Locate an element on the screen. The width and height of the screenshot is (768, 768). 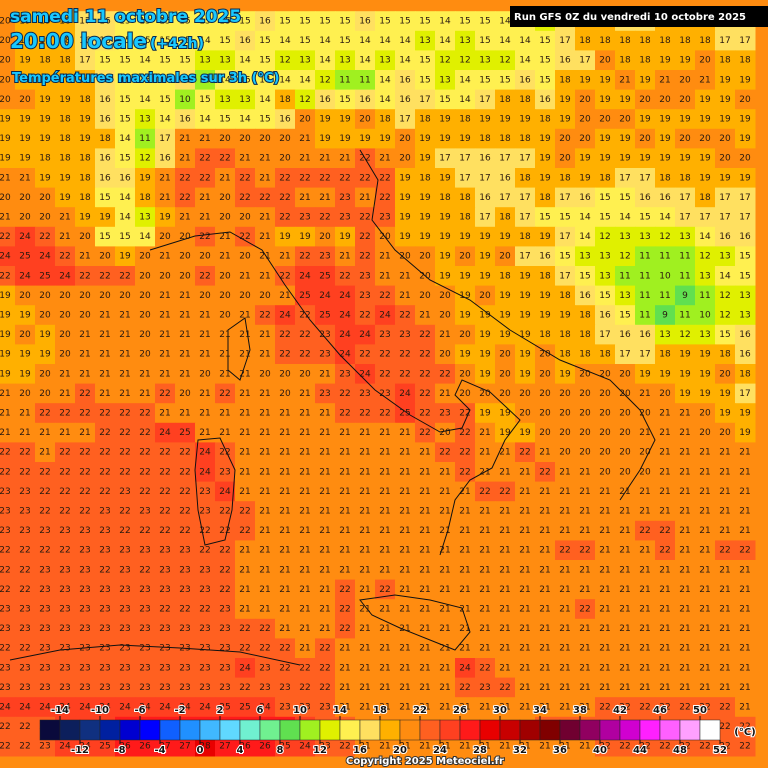
temperature-value: 16 is located at coordinates (745, 237).